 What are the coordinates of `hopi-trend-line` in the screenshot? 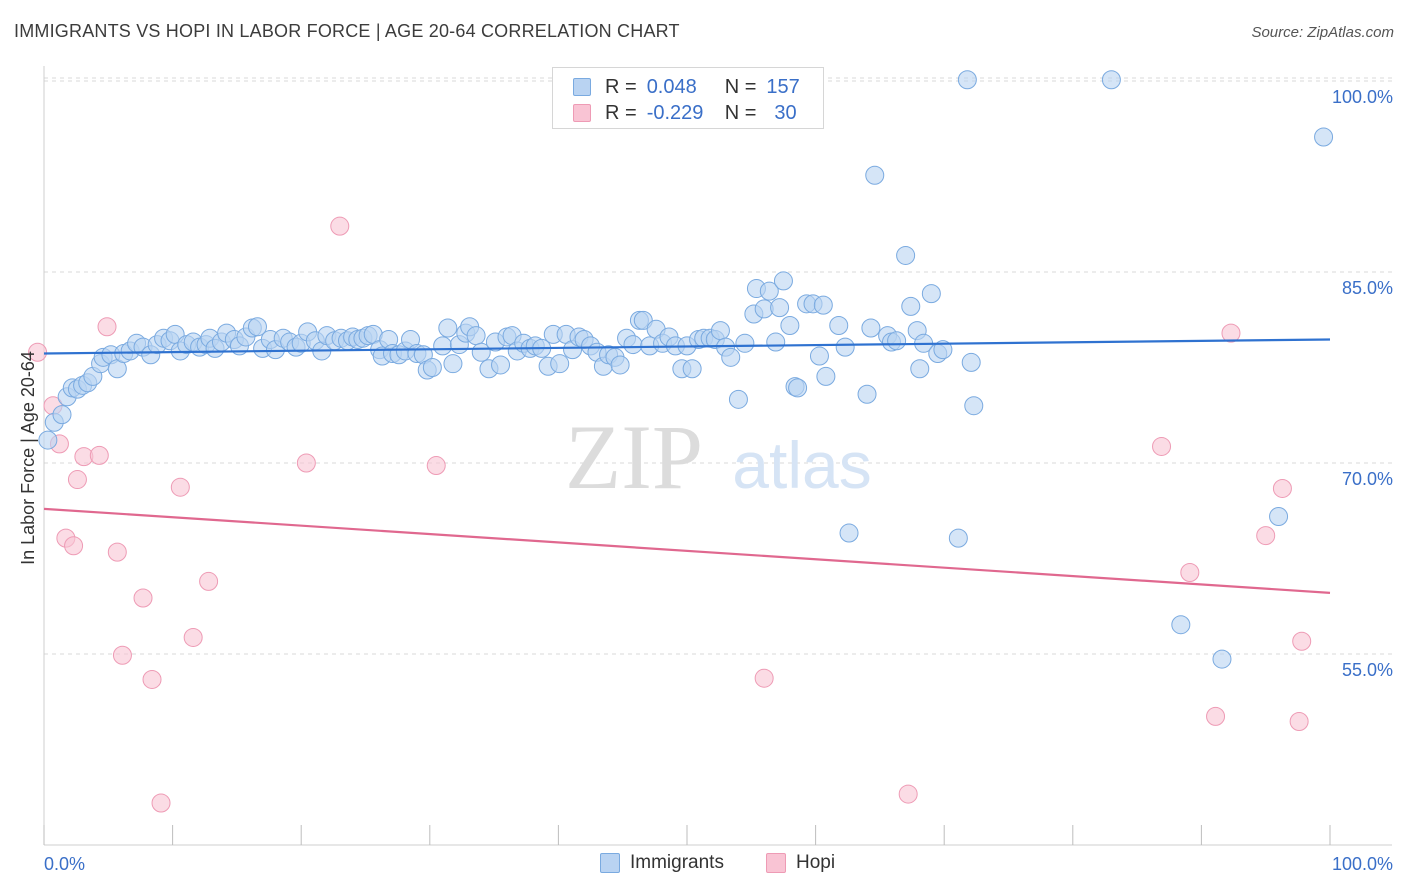 It's located at (687, 550).